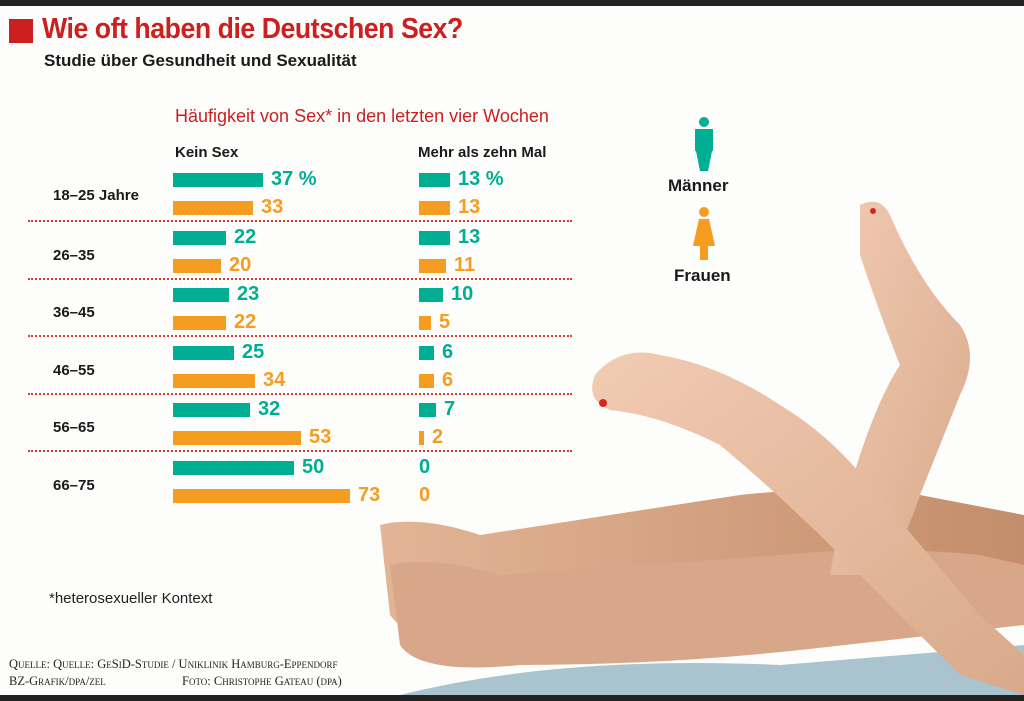 This screenshot has height=701, width=1024. What do you see at coordinates (74, 255) in the screenshot?
I see `age-label: 26–35` at bounding box center [74, 255].